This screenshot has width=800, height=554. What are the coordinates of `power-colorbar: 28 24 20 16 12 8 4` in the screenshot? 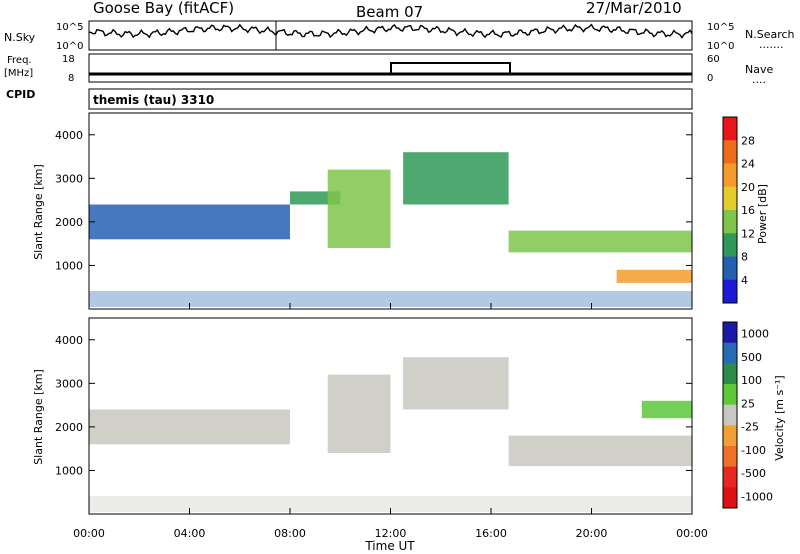 It's located at (738, 210).